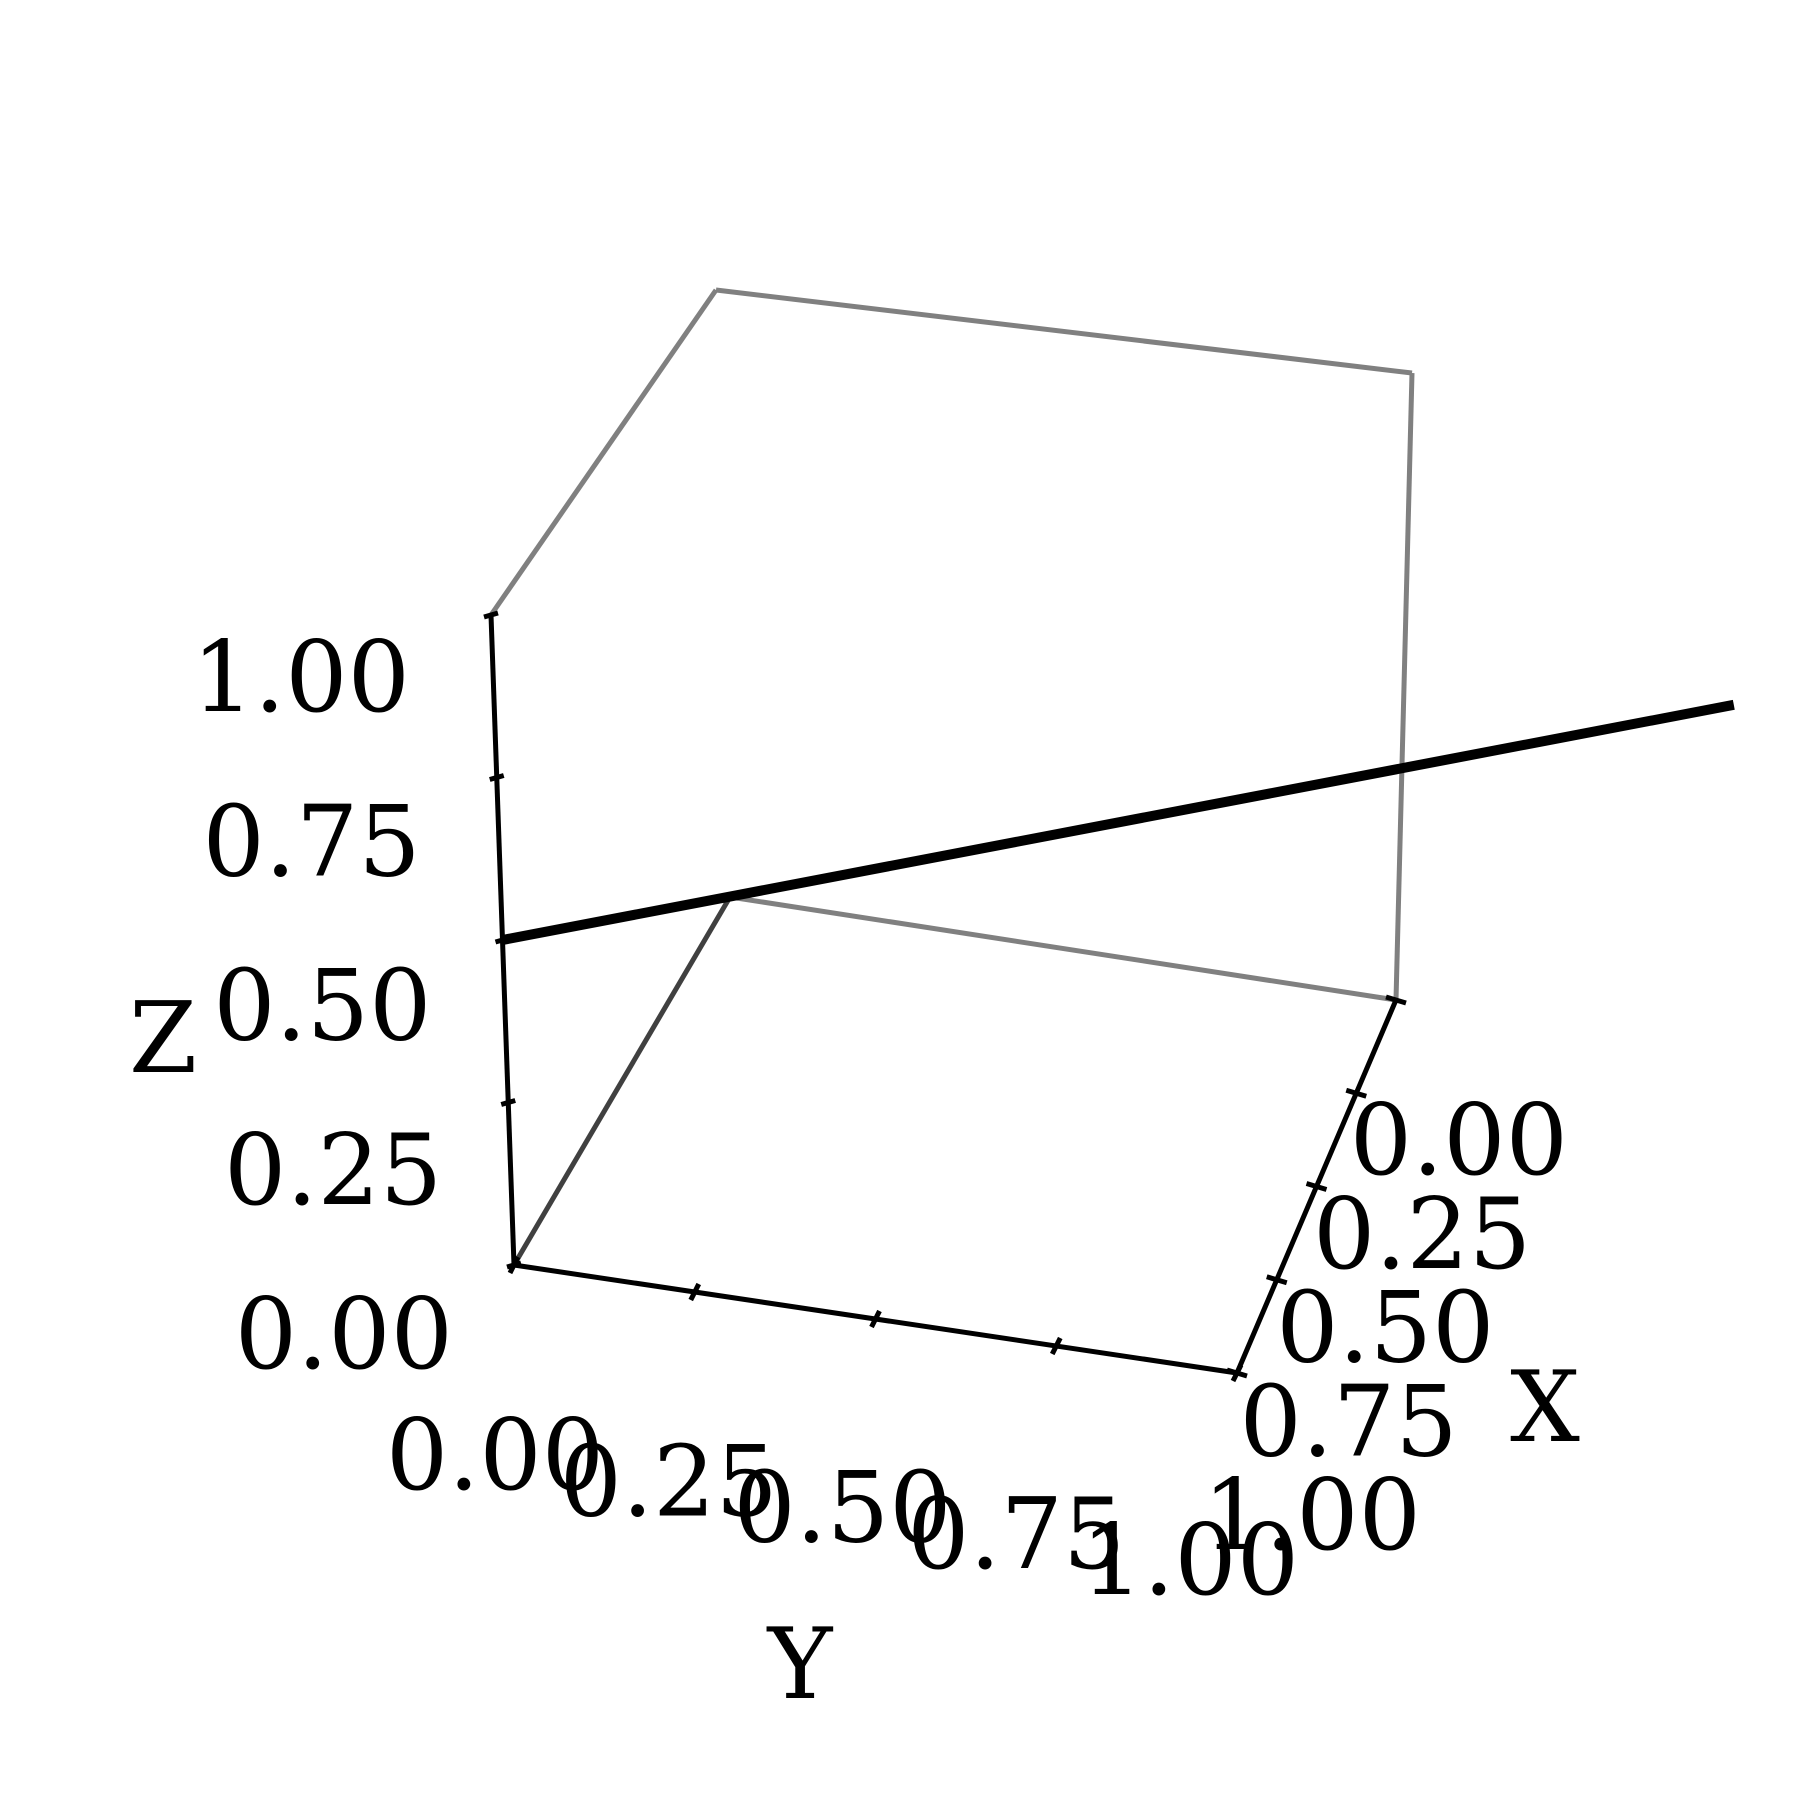  I want to click on data-series, so click(1118, 822).